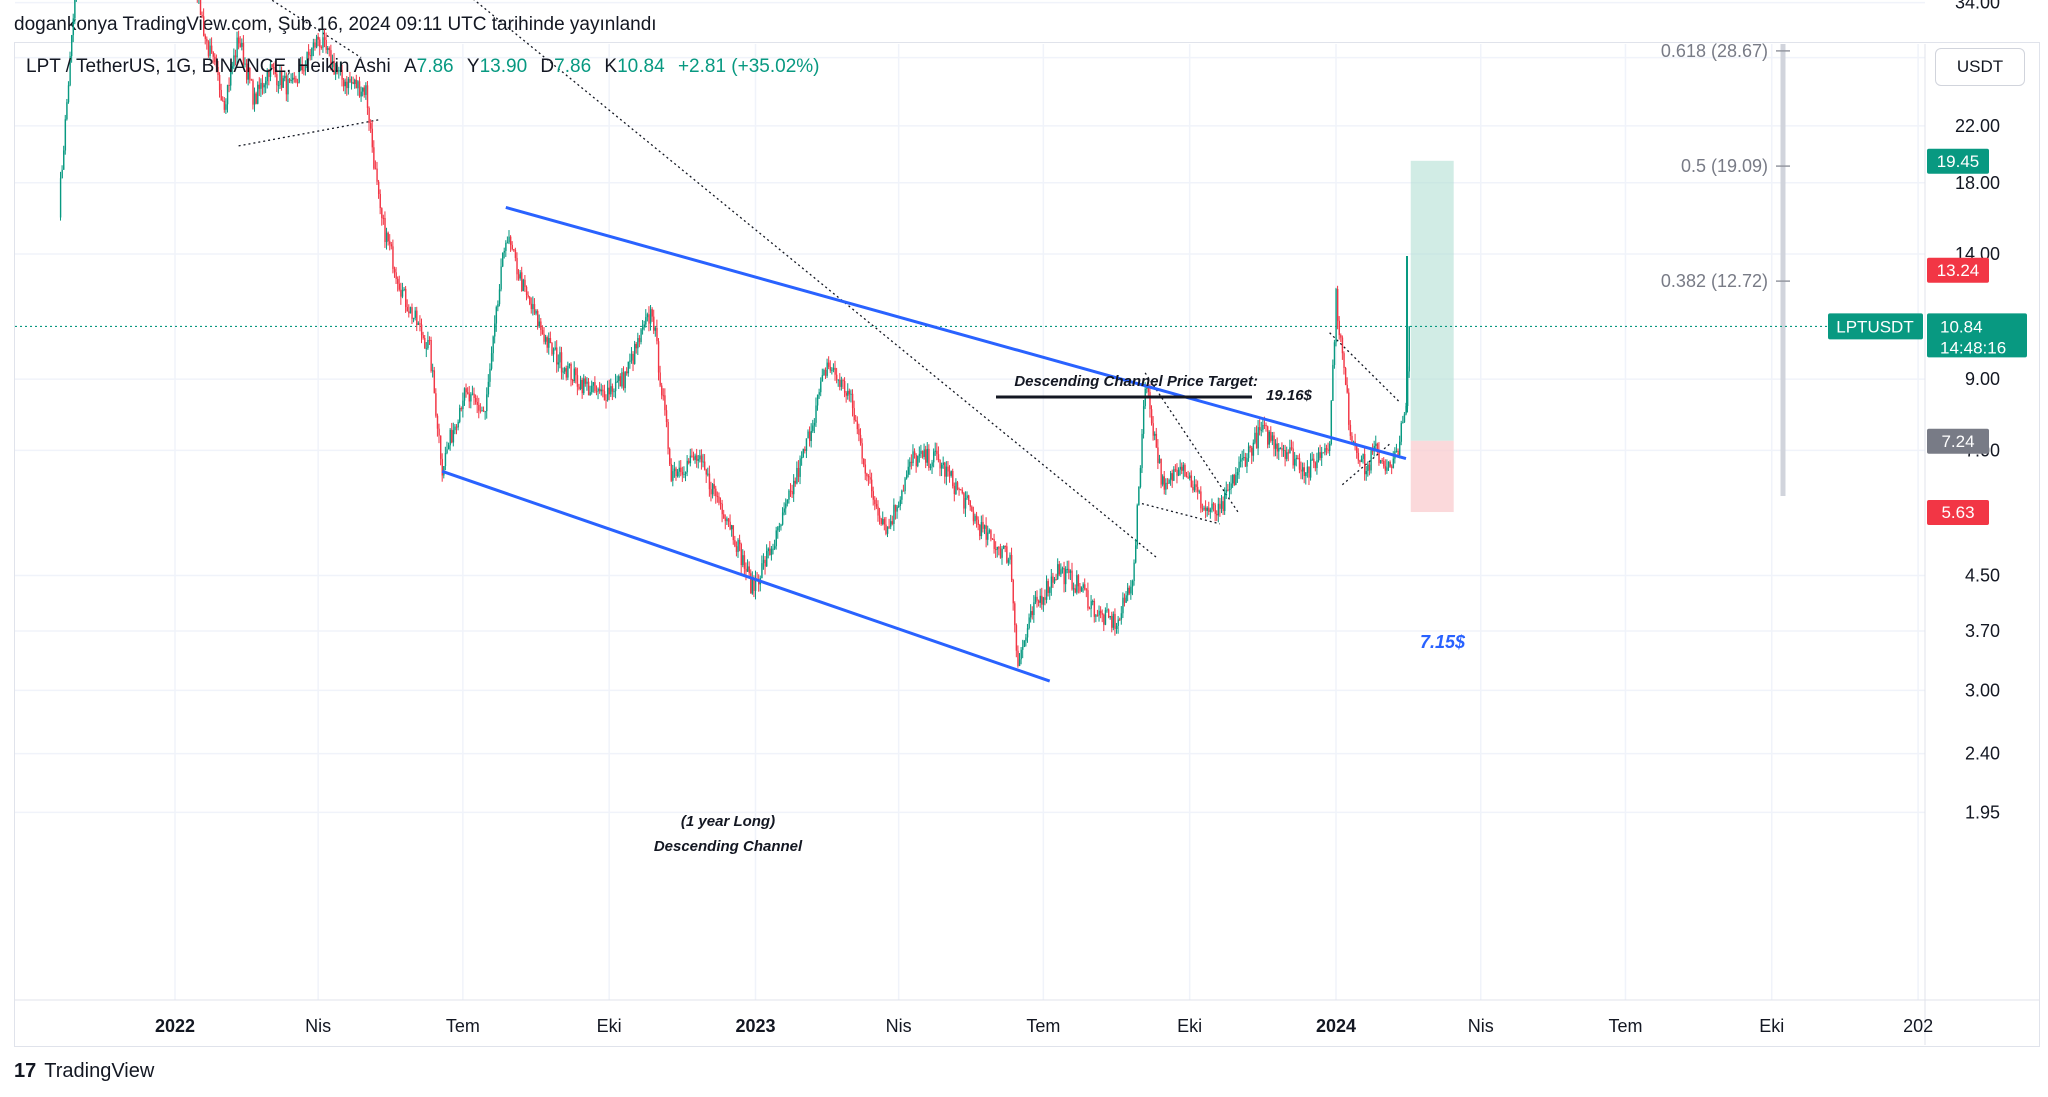  Describe the element at coordinates (318, 1026) in the screenshot. I see `x-tick-label-1: Nis` at that location.